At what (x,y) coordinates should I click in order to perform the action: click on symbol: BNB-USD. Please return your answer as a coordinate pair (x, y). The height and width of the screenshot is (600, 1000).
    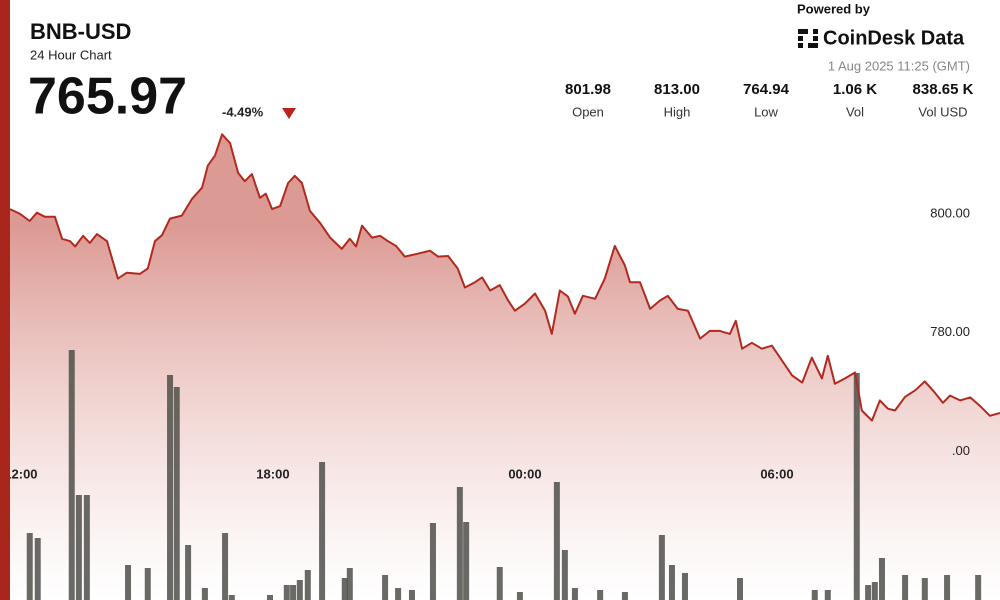
    Looking at the image, I should click on (80, 31).